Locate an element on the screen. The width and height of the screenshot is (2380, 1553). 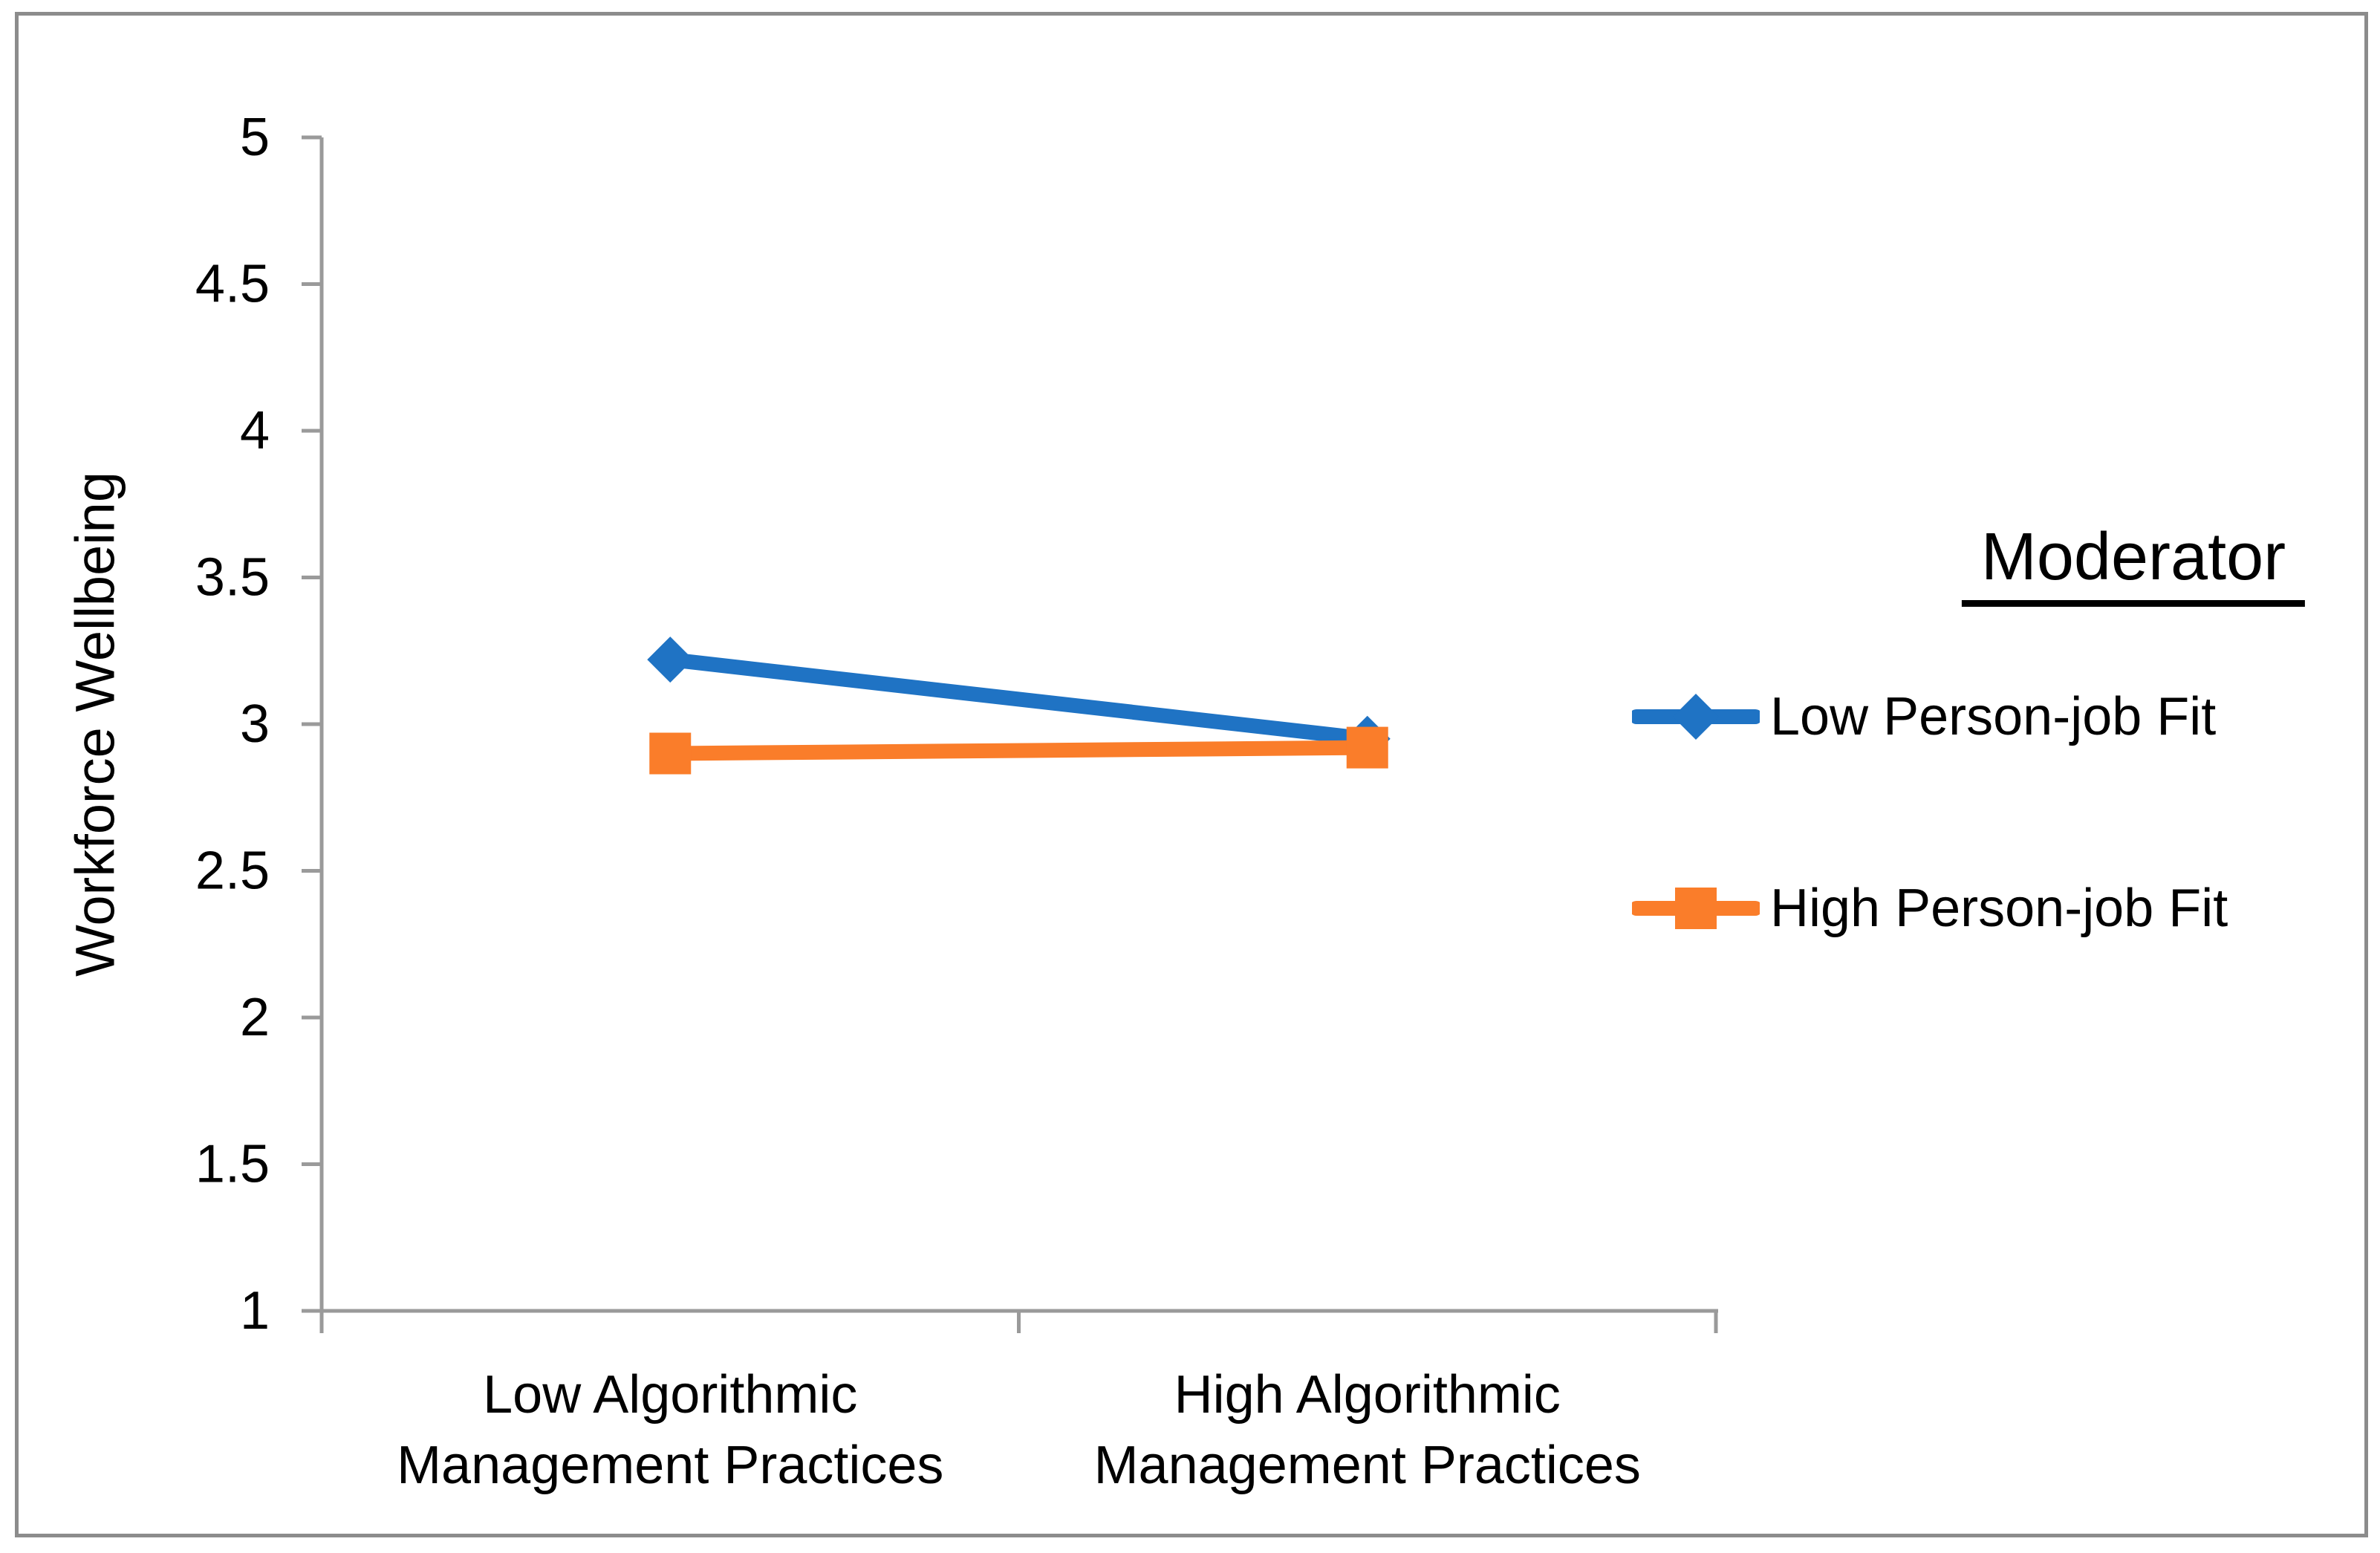
y-tick-label: 2.5 is located at coordinates (233, 871).